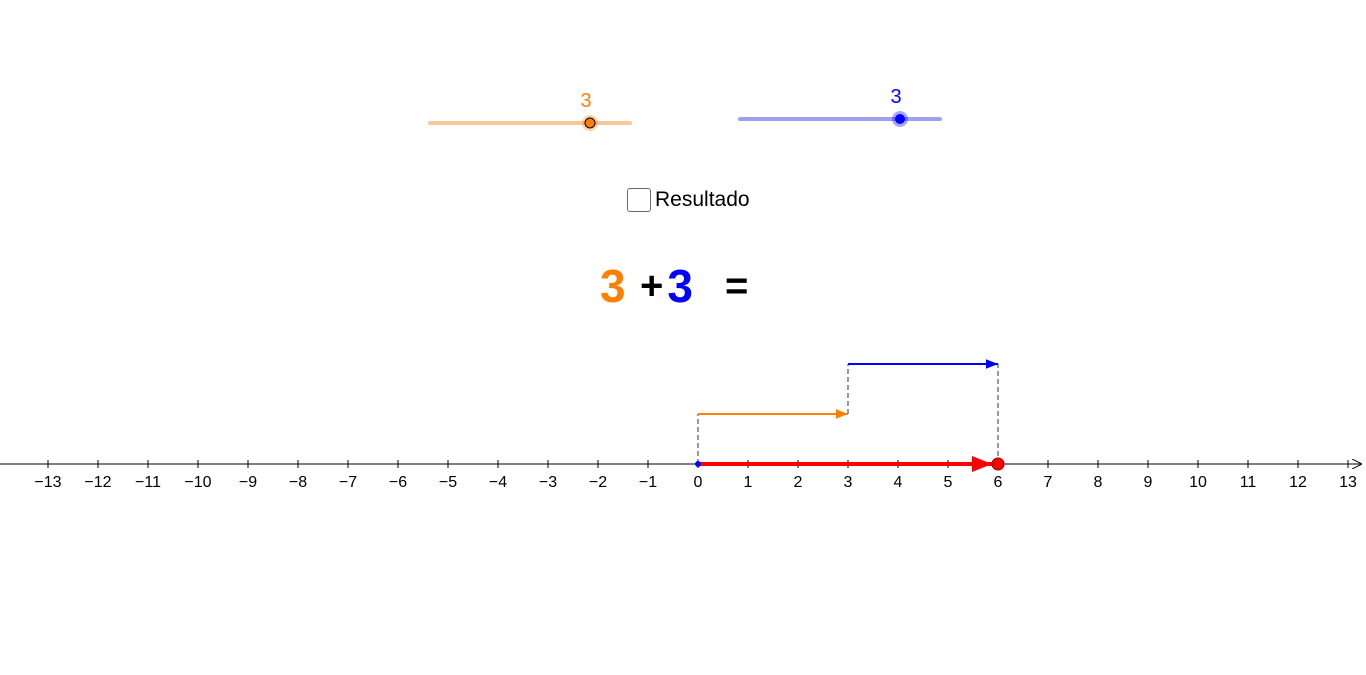 The height and width of the screenshot is (675, 1366). I want to click on tick-label: −8, so click(298, 482).